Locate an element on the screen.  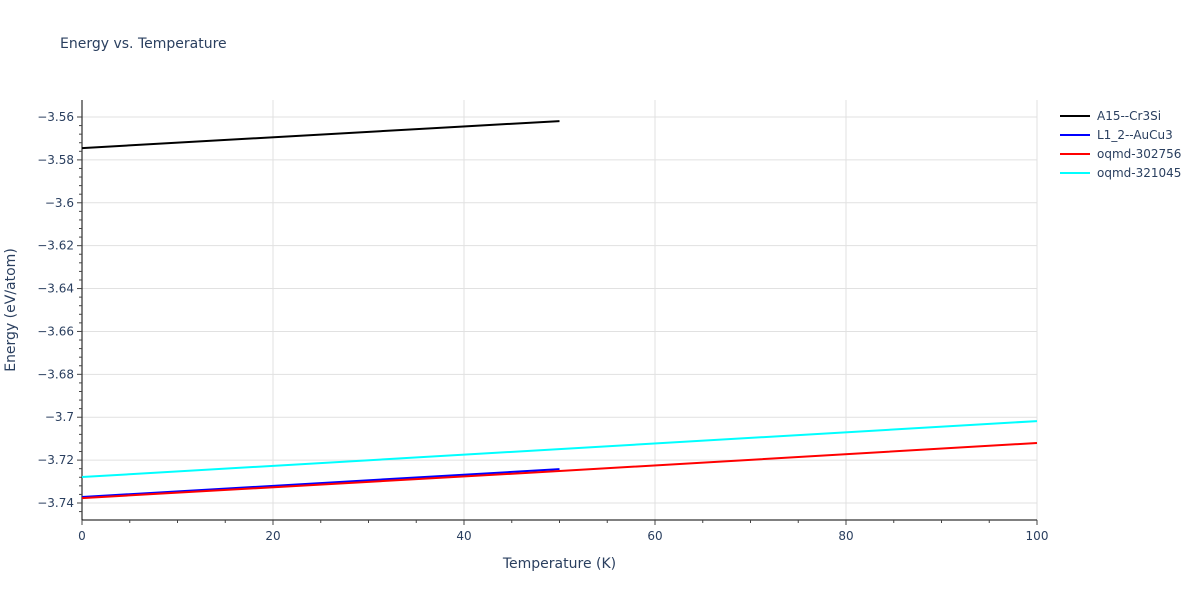
y-tick-label: −3.62 is located at coordinates (55, 246).